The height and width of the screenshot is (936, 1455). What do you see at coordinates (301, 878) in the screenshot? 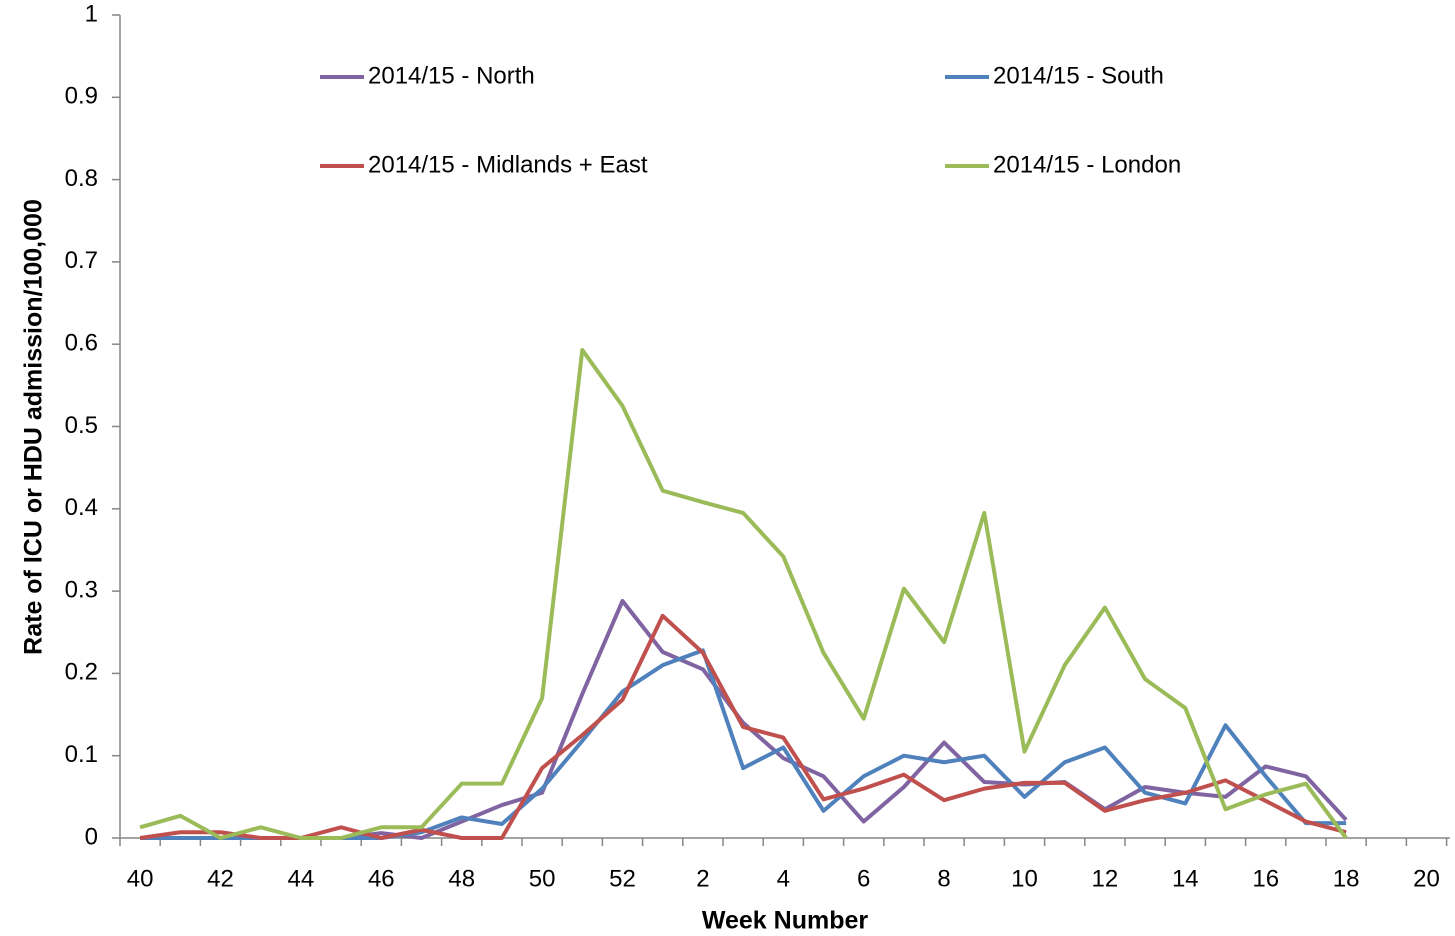
I see `x-tick-label: 44` at bounding box center [301, 878].